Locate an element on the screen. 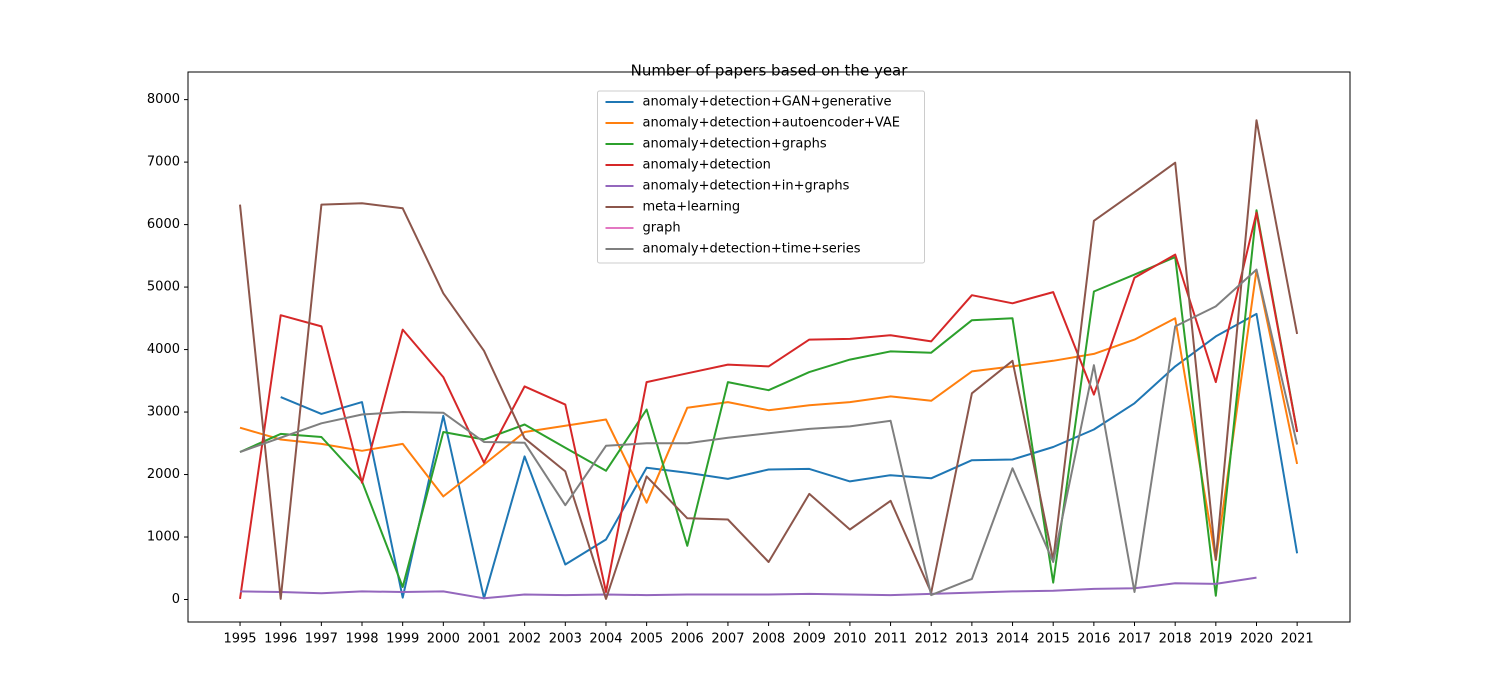 The image size is (1500, 700). x-tick-label: 2004 is located at coordinates (605, 639).